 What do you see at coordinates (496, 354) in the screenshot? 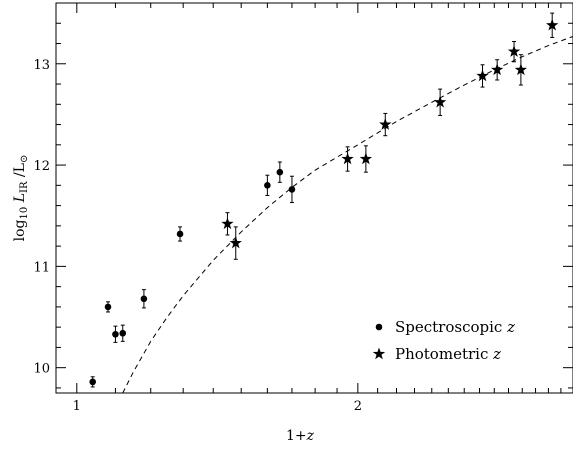
I see `legend-photometric-z: z` at bounding box center [496, 354].